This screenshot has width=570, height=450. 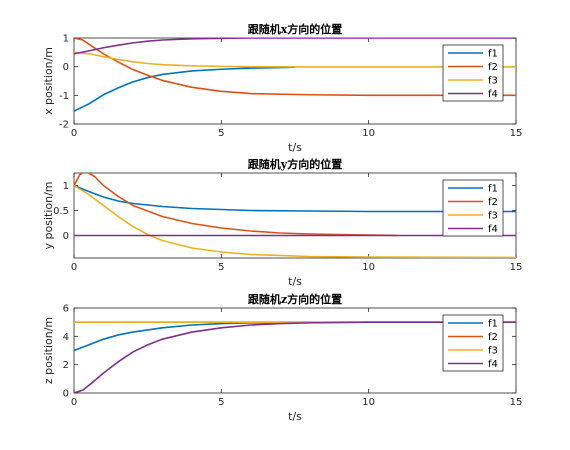 I want to click on y-tick-label: 4, so click(x=66, y=337).